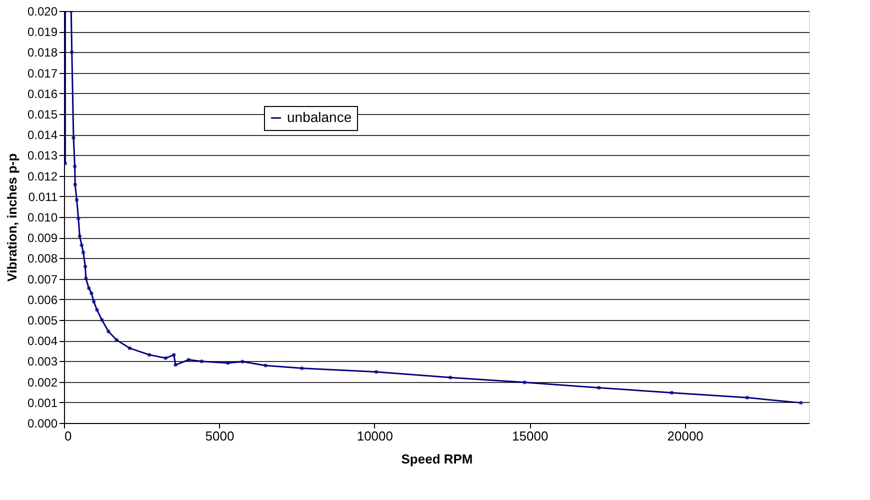 This screenshot has height=500, width=870. What do you see at coordinates (68, 436) in the screenshot?
I see `x-tick-label: 0` at bounding box center [68, 436].